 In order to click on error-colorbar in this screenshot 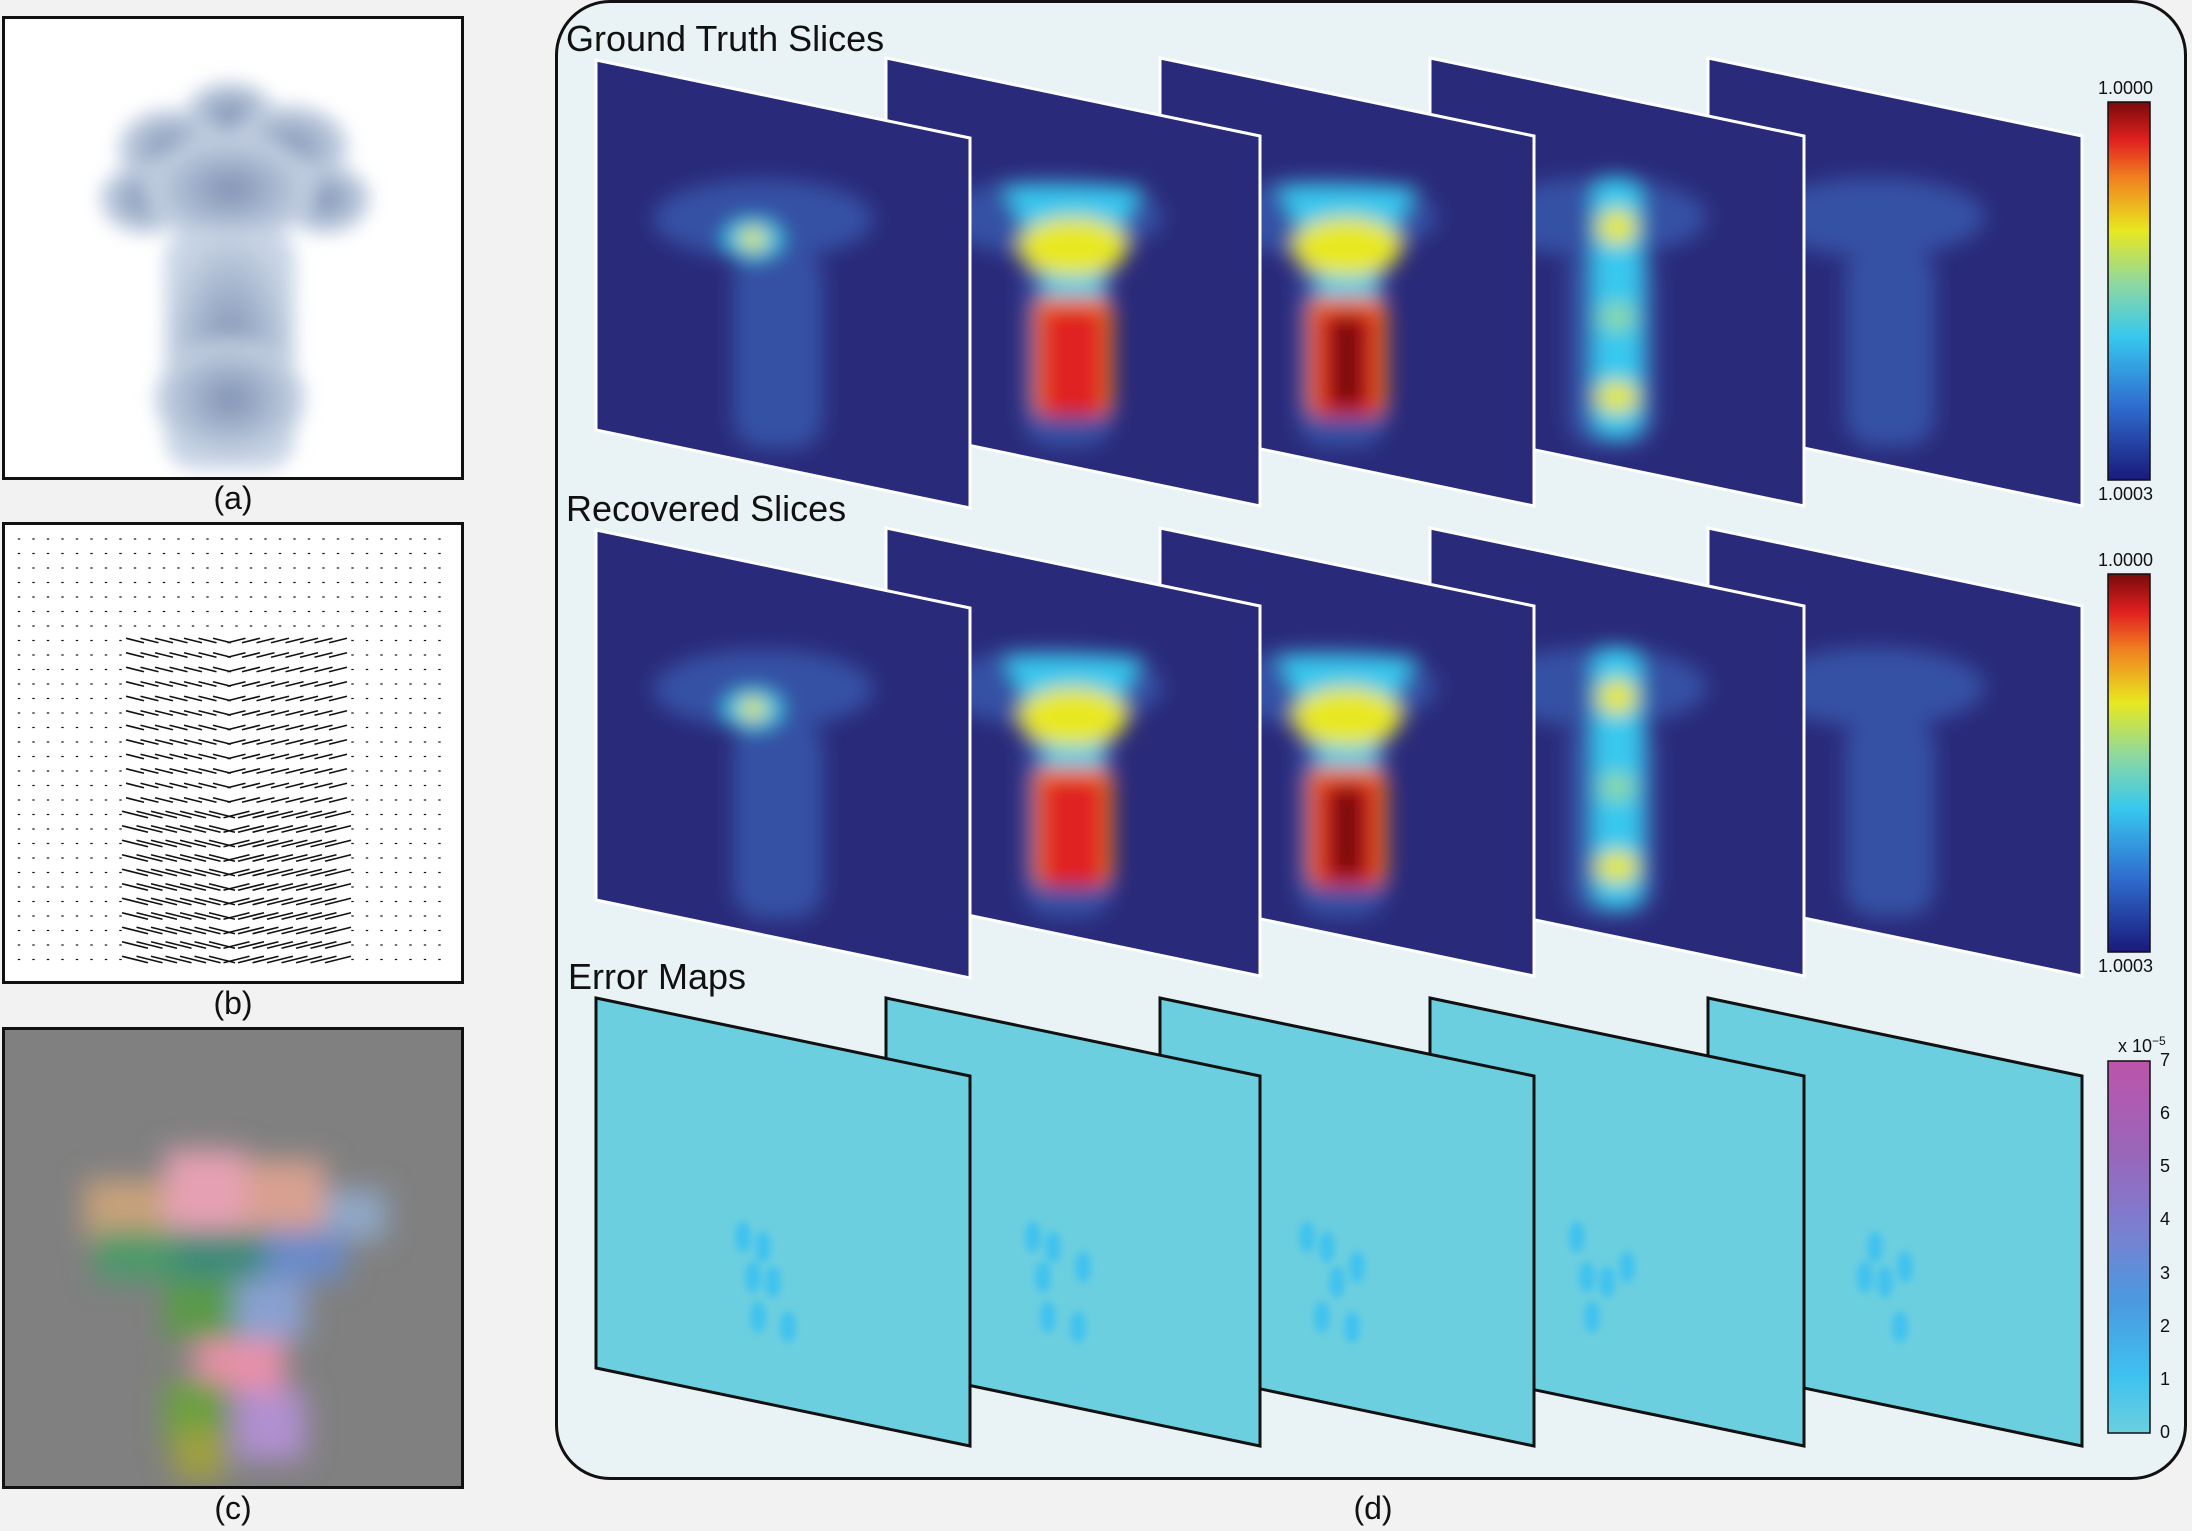, I will do `click(2129, 1247)`.